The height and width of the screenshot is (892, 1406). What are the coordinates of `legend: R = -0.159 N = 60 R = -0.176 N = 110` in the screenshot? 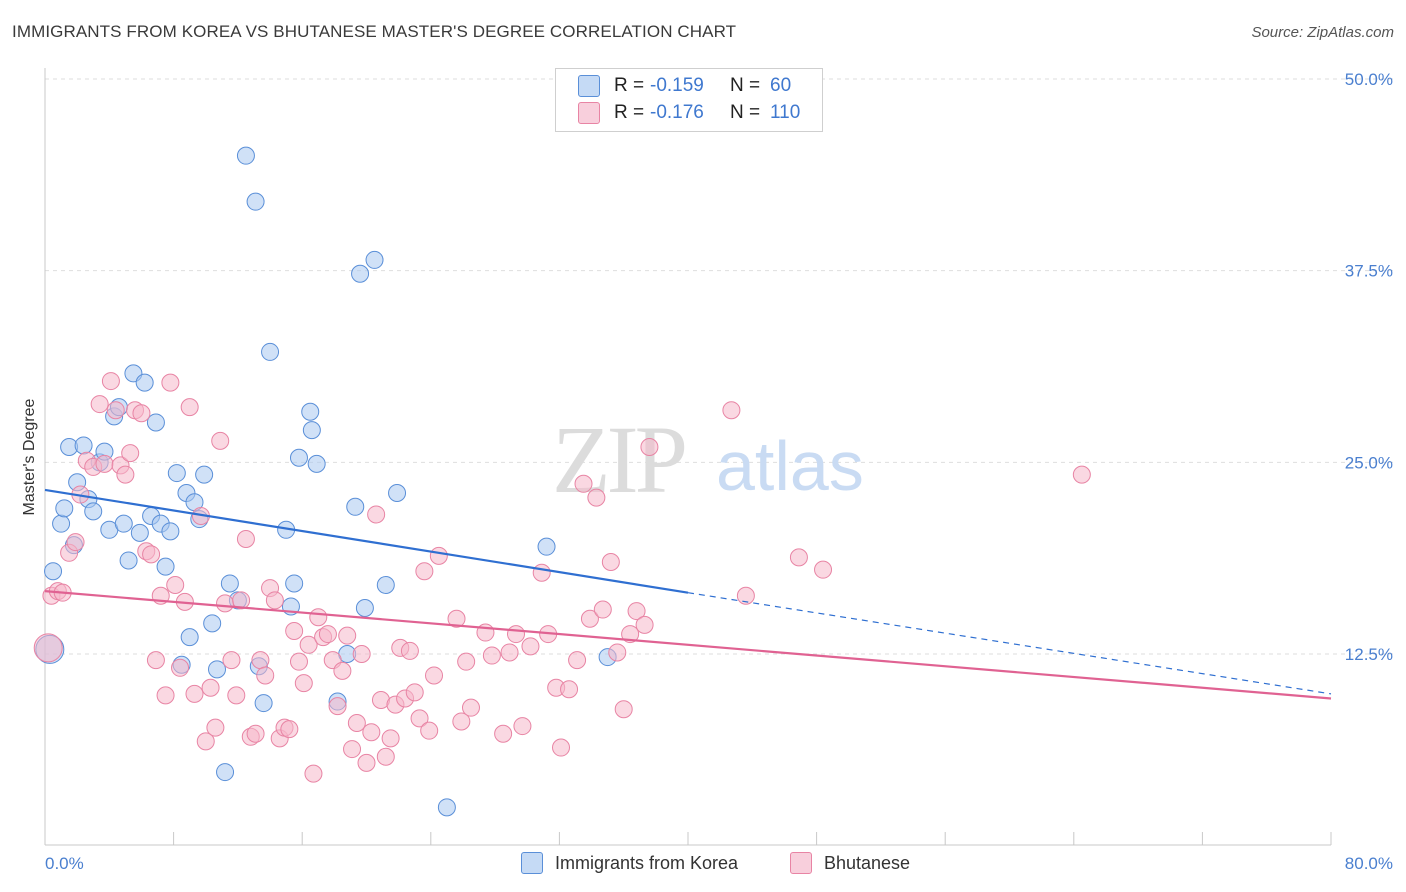 It's located at (689, 100).